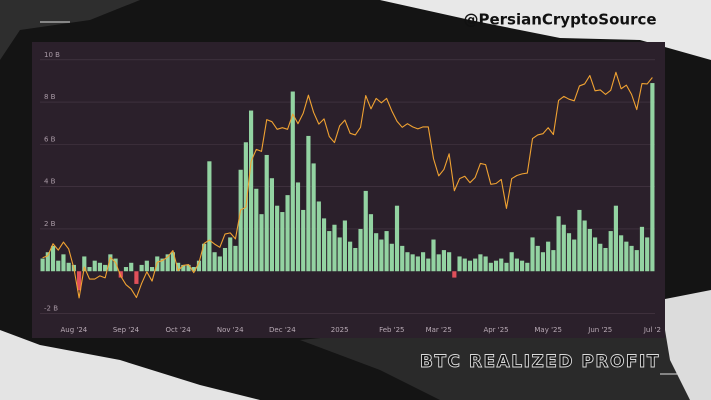 The image size is (711, 400). What do you see at coordinates (652, 330) in the screenshot?
I see `x-tick-label: Jul '2` at bounding box center [652, 330].